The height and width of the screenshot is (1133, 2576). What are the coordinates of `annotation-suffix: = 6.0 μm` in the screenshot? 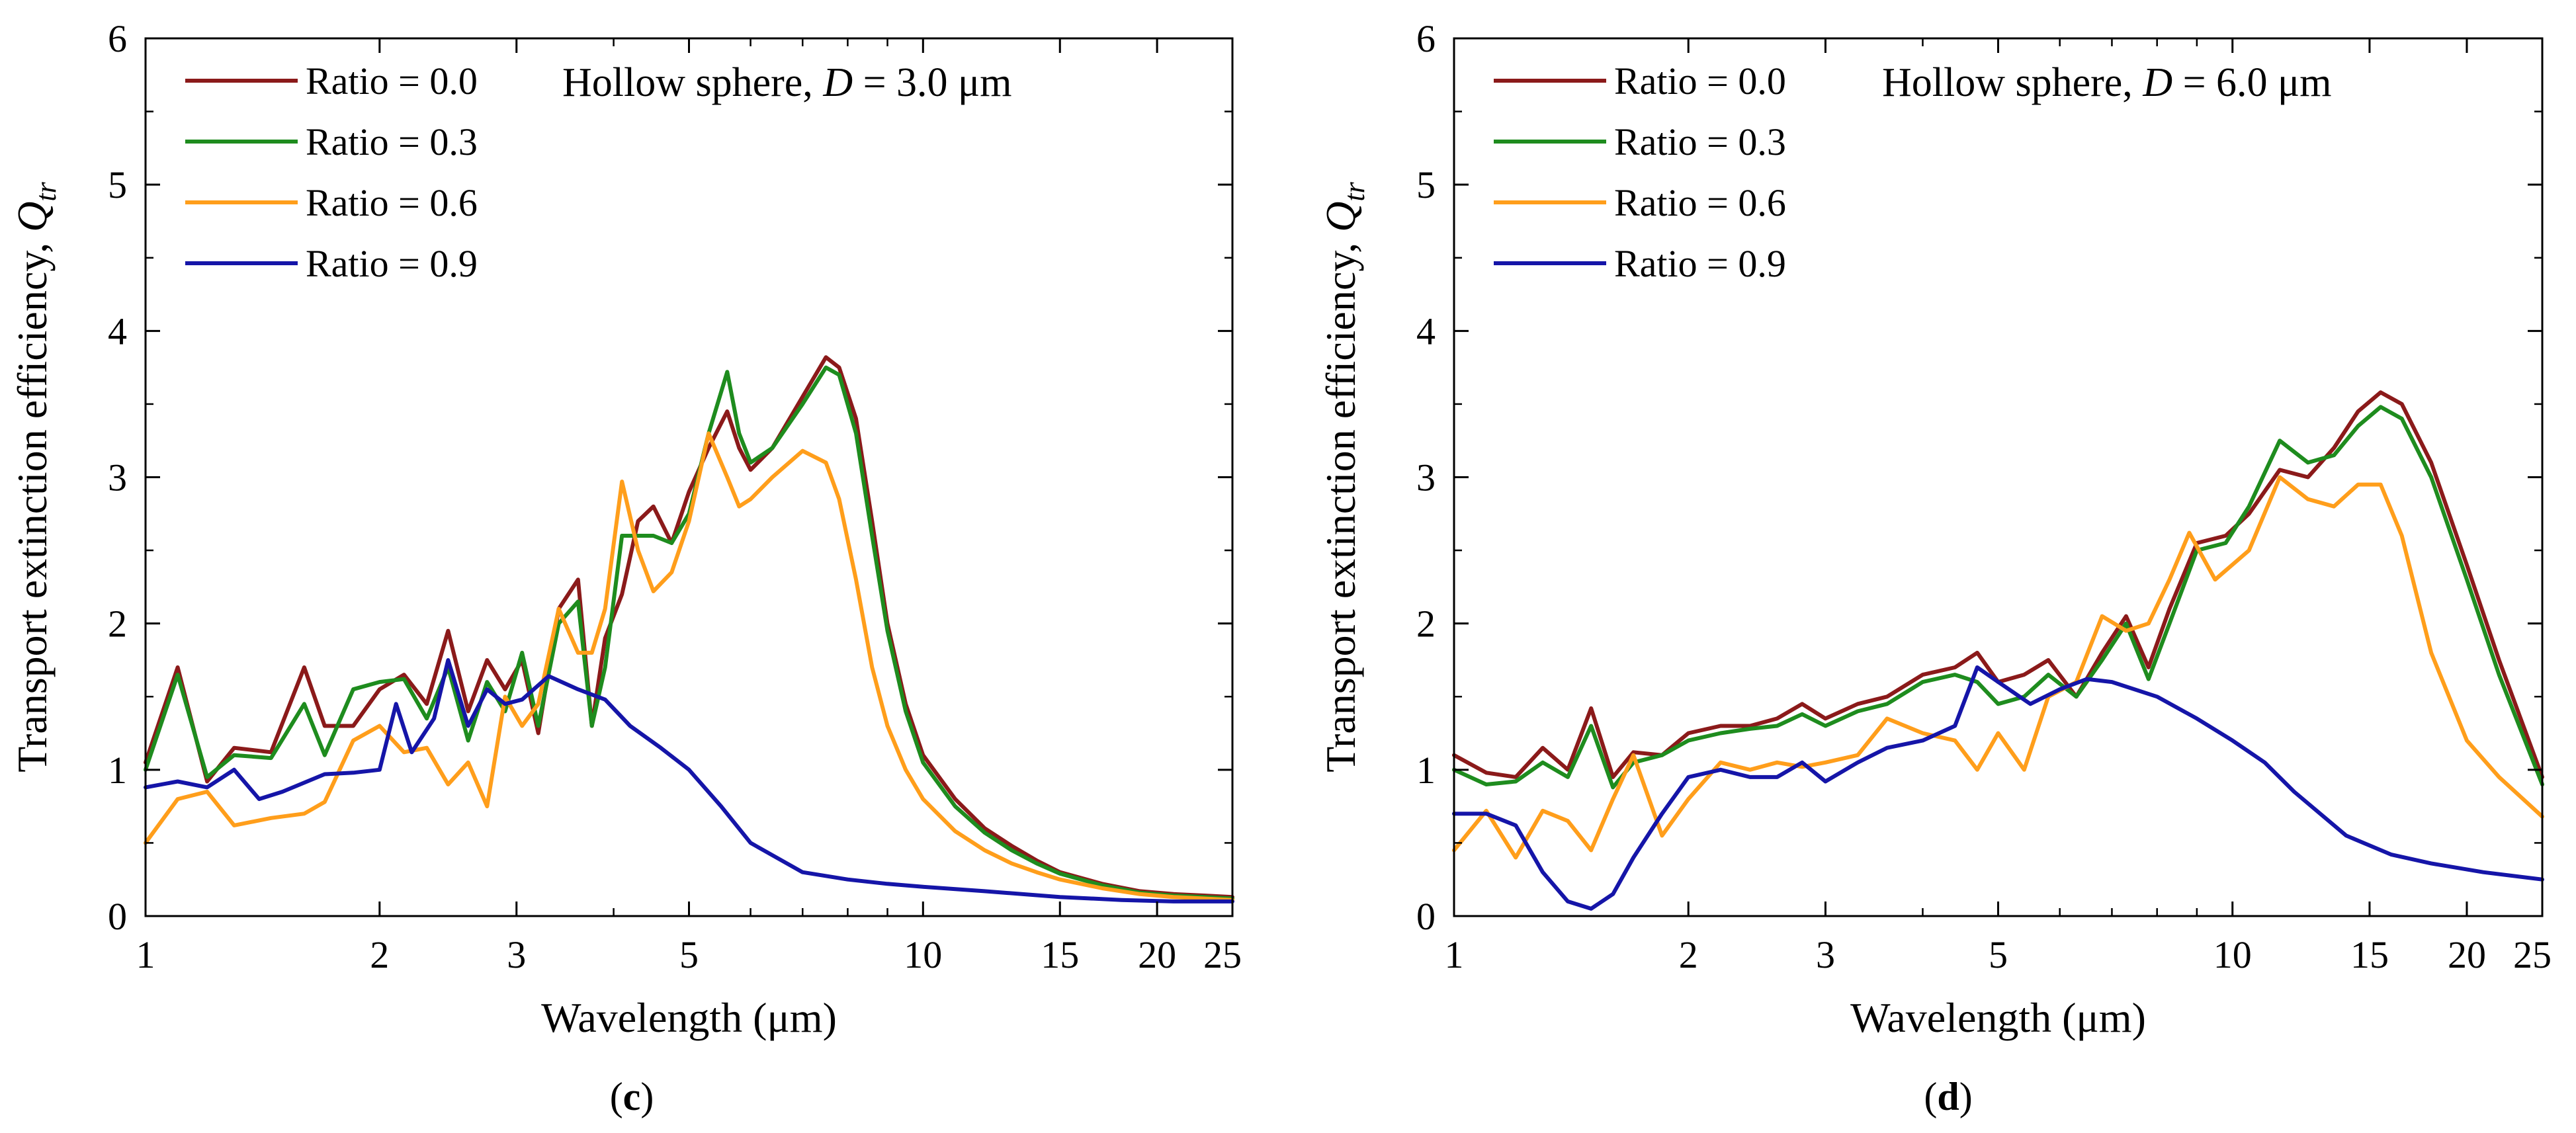 It's located at (2251, 82).